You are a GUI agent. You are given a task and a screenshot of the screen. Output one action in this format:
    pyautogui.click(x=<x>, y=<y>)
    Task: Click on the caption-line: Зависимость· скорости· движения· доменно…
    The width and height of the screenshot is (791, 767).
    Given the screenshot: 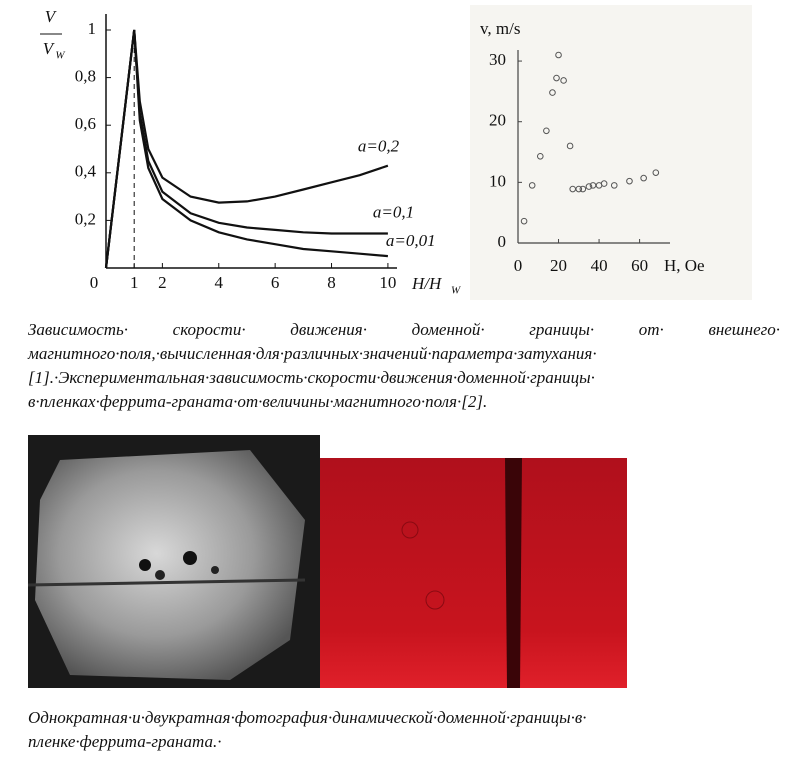 What is the action you would take?
    pyautogui.click(x=404, y=329)
    